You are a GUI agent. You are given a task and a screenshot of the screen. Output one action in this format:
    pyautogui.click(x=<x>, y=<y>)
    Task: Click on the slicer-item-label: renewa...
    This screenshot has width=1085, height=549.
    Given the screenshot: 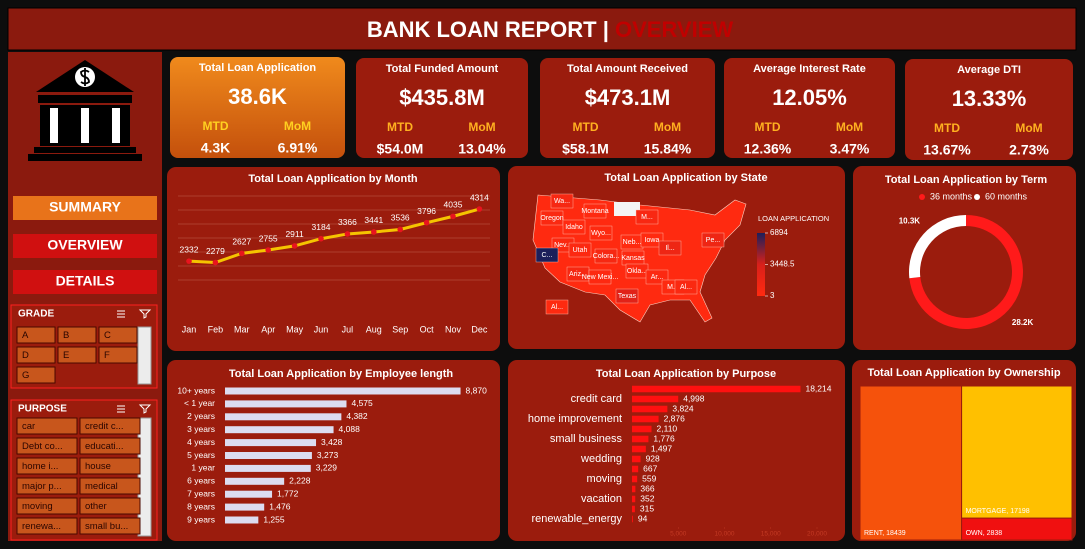 What is the action you would take?
    pyautogui.click(x=41, y=526)
    